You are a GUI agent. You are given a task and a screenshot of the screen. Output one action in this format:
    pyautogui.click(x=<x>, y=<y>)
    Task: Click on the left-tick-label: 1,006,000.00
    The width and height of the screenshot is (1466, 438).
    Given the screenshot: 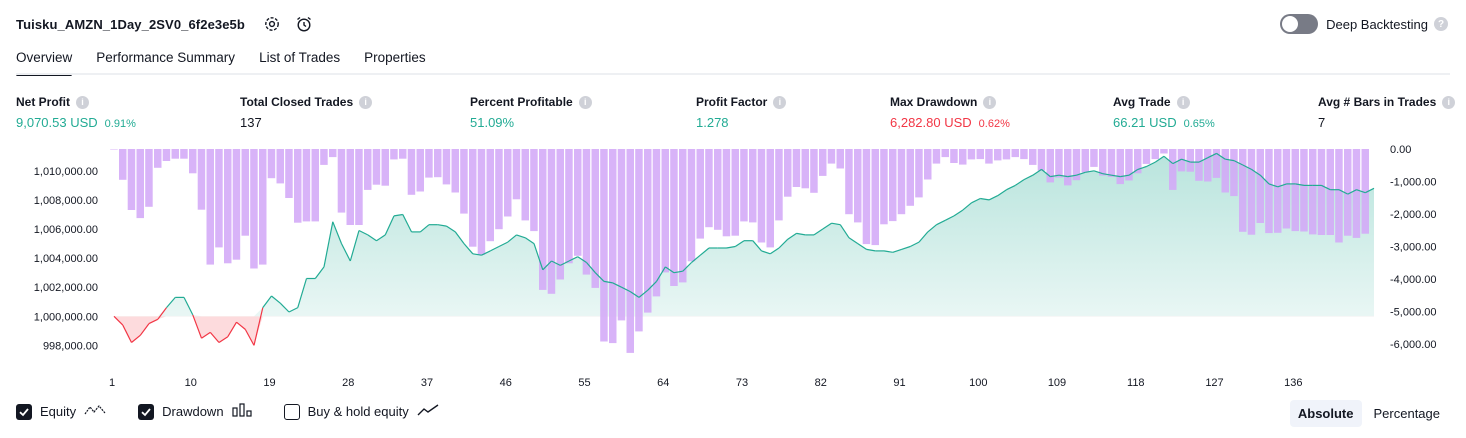 What is the action you would take?
    pyautogui.click(x=66, y=230)
    